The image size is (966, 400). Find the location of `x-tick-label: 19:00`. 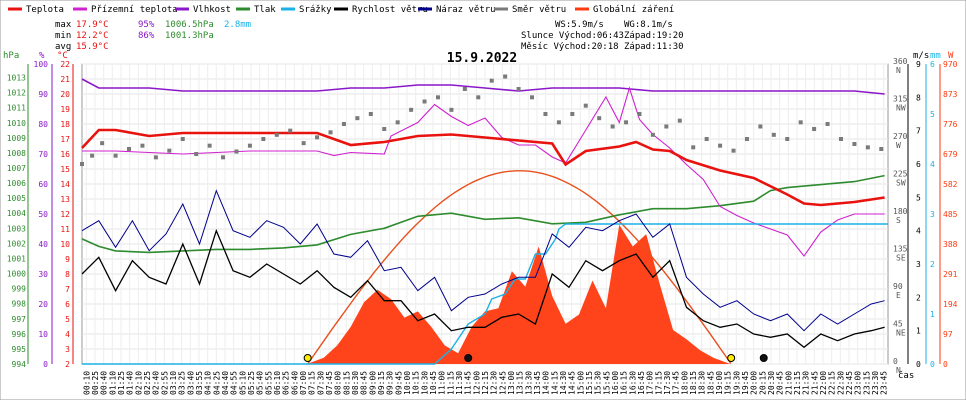

x-tick-label: 19:00 is located at coordinates (719, 383).